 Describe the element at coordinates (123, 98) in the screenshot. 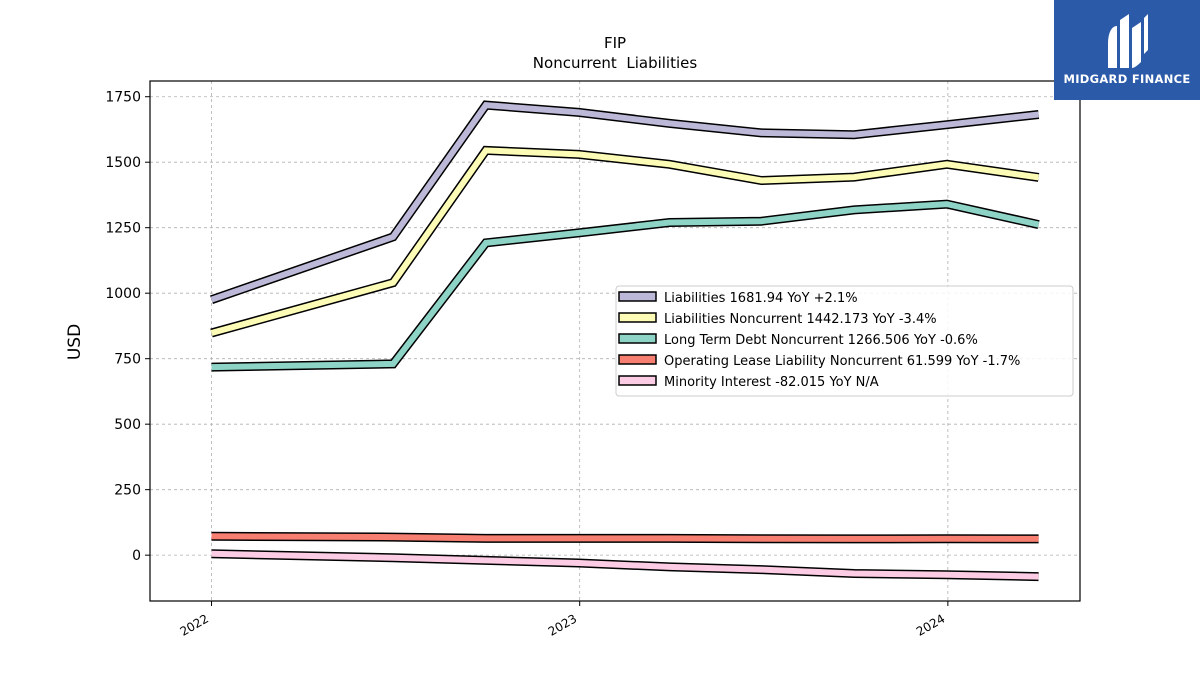

I see `y-tick-label: 1750` at that location.